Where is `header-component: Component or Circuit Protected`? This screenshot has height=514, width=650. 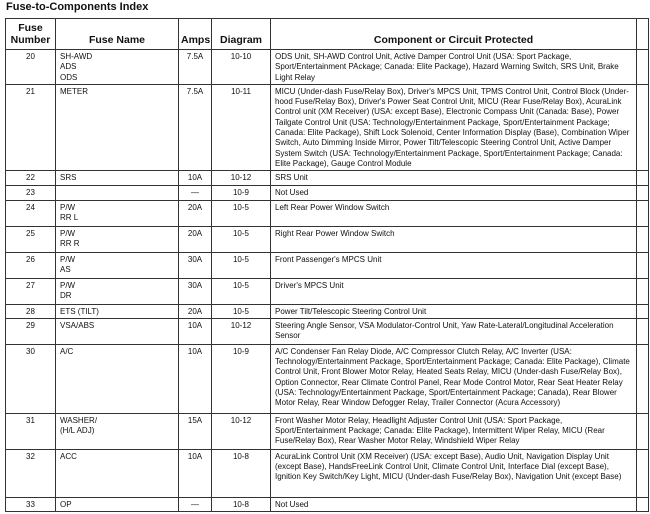
header-component: Component or Circuit Protected is located at coordinates (453, 34).